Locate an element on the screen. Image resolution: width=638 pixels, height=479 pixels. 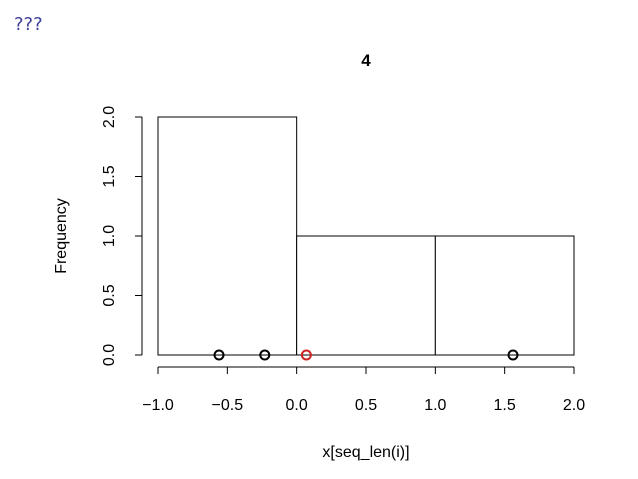
y-tick-label-2: 0.5 is located at coordinates (109, 295).